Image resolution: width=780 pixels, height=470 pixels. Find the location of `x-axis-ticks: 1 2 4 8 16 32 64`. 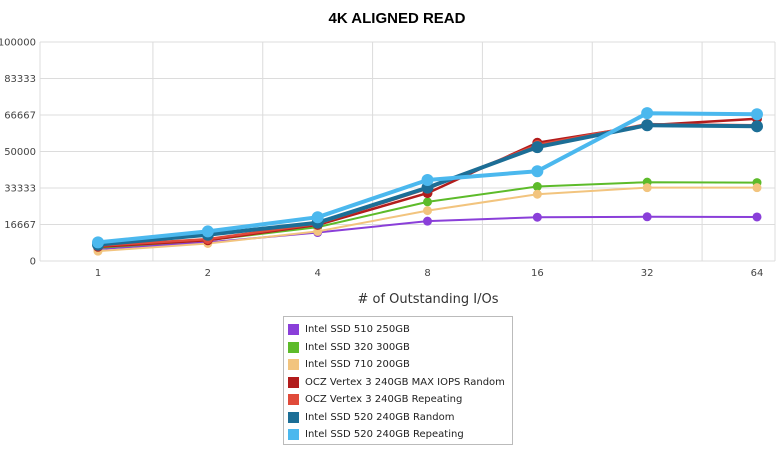

x-axis-ticks: 1 2 4 8 16 32 64 is located at coordinates (429, 273).